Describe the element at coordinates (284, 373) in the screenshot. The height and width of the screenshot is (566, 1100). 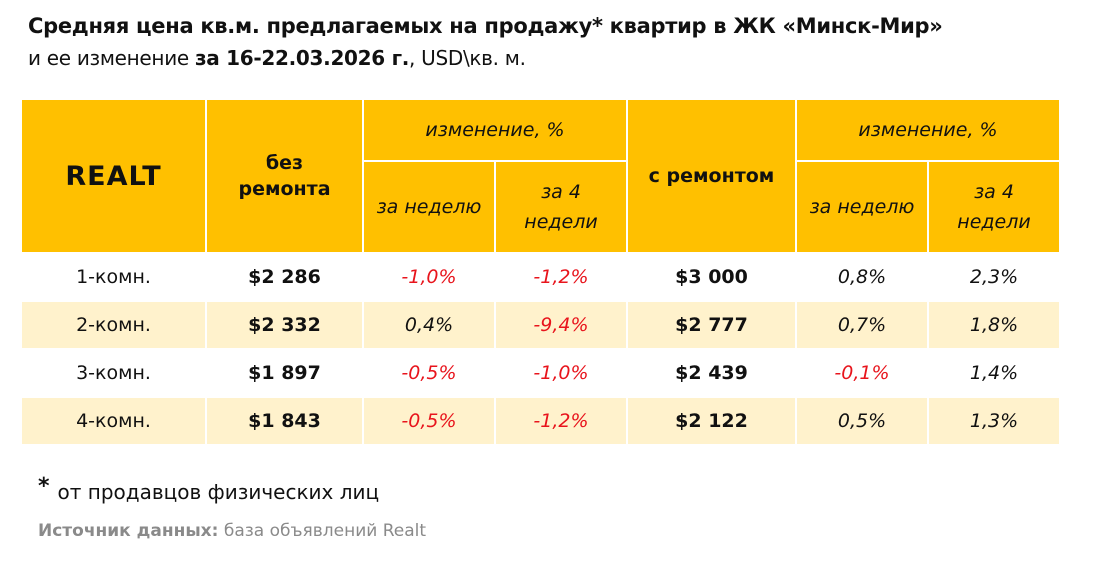
I see `price-without-repair: $1 897` at that location.